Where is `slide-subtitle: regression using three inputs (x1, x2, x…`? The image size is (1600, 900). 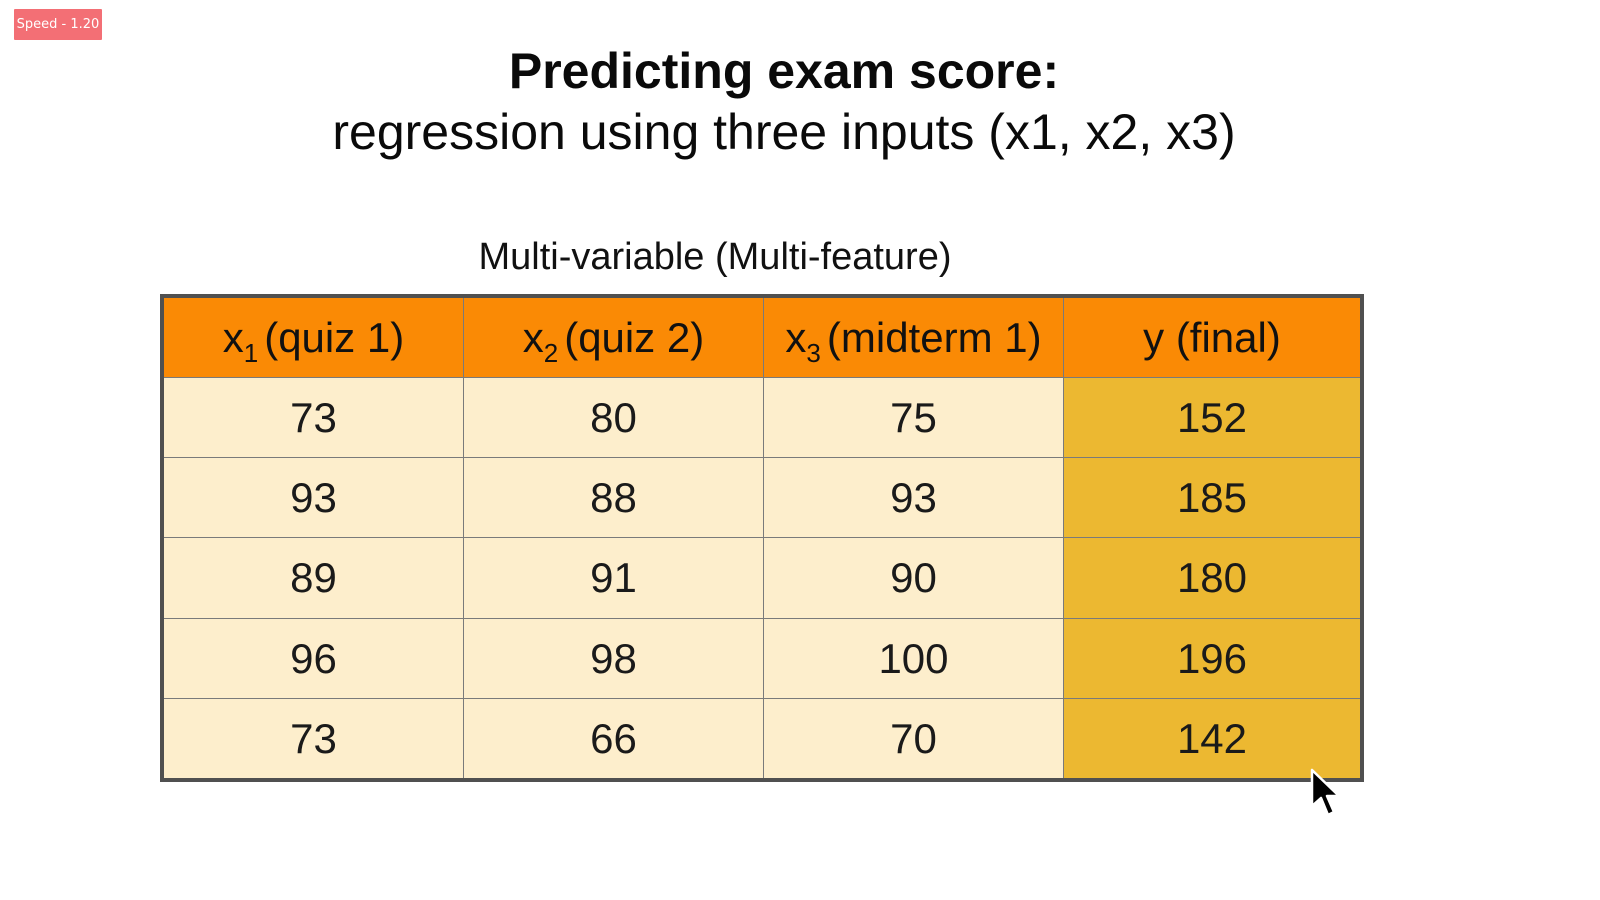 slide-subtitle: regression using three inputs (x1, x2, x… is located at coordinates (784, 132).